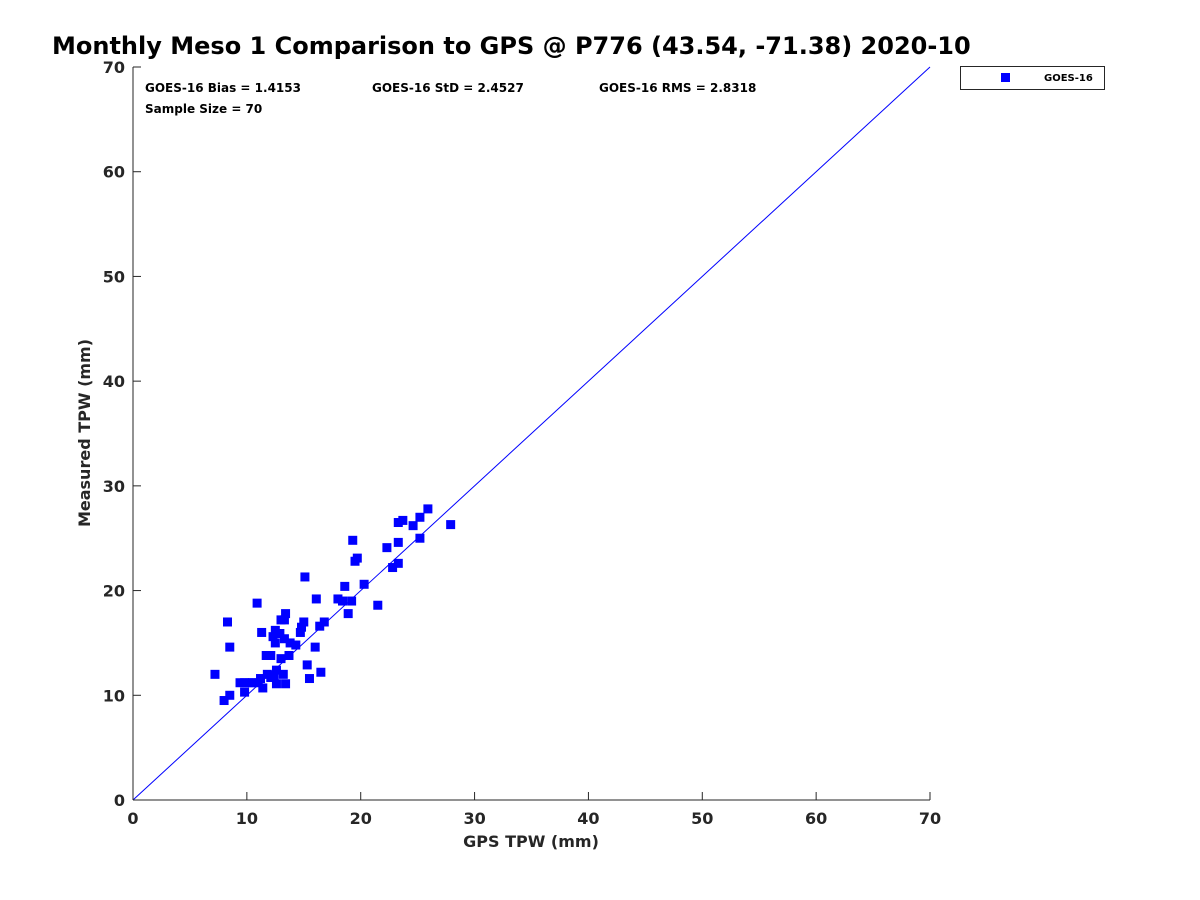 The image size is (1200, 900). What do you see at coordinates (114, 591) in the screenshot?
I see `y-tick-label: 20` at bounding box center [114, 591].